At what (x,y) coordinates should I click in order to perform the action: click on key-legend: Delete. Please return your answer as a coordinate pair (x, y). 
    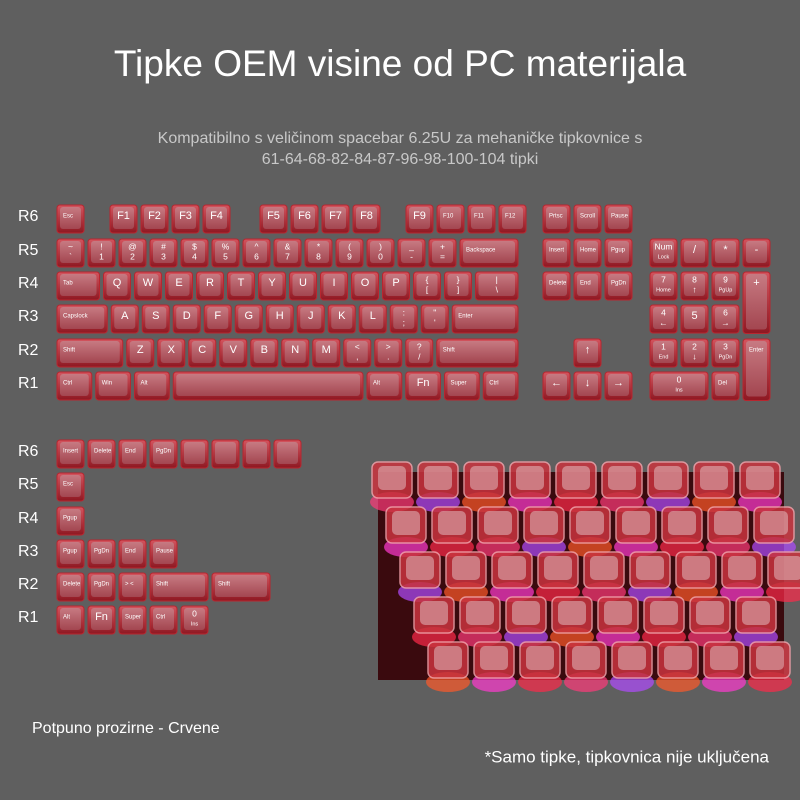
    Looking at the image, I should click on (103, 452).